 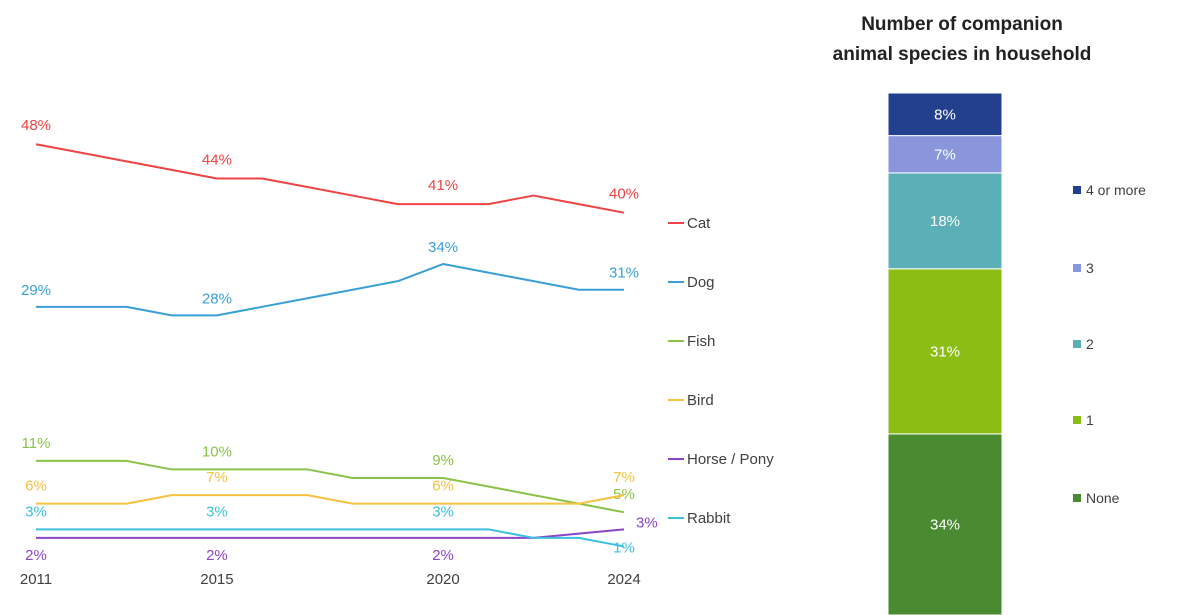 What do you see at coordinates (217, 159) in the screenshot?
I see `data-label: 44%` at bounding box center [217, 159].